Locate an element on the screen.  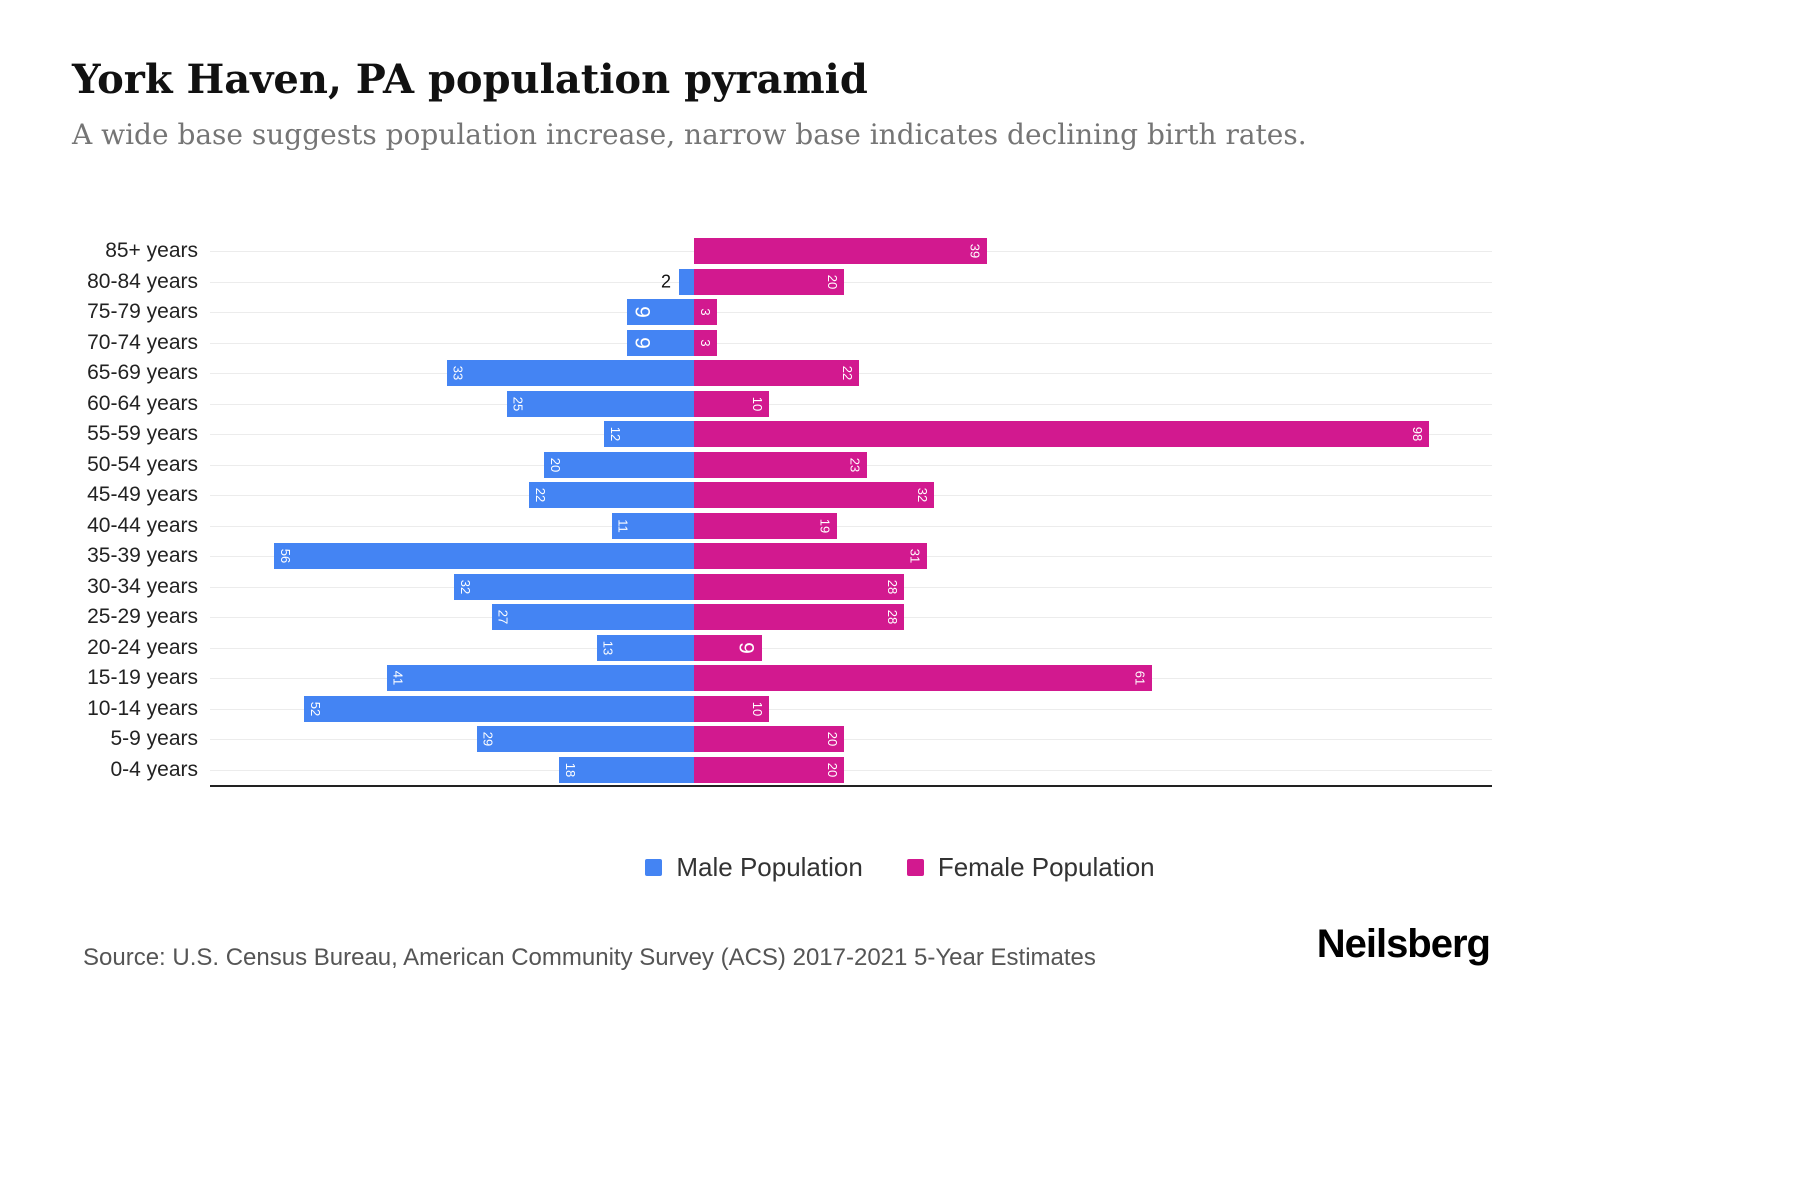
pyramid-row: 0-4 years 18 20 is located at coordinates (900, 770).